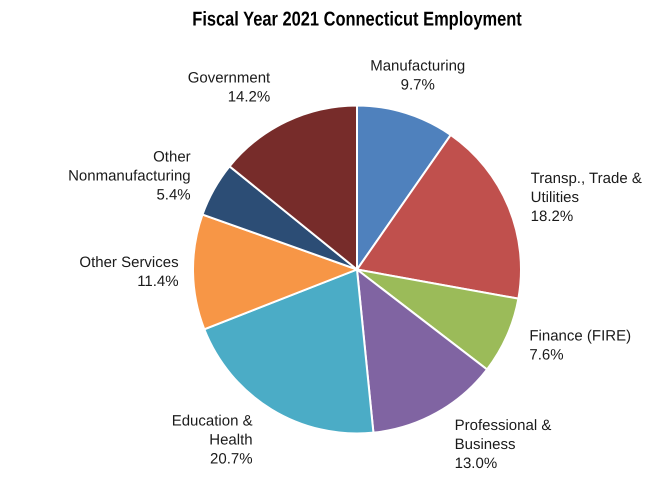 The image size is (653, 481). What do you see at coordinates (546, 355) in the screenshot?
I see `data-label: 7.6%` at bounding box center [546, 355].